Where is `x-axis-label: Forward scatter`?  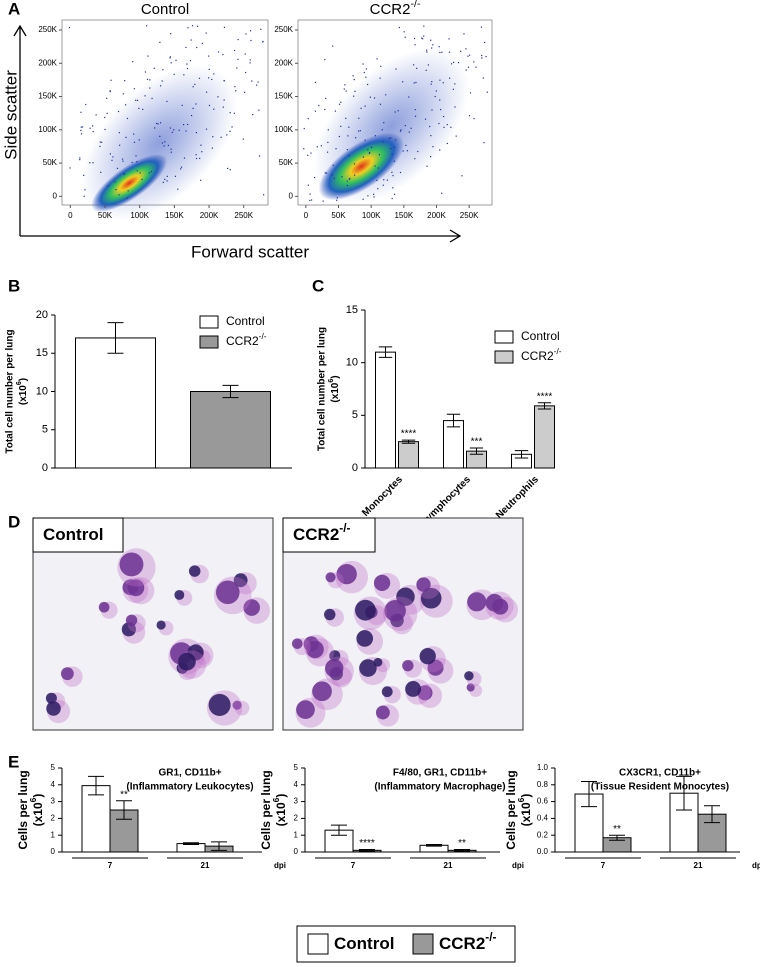 x-axis-label: Forward scatter is located at coordinates (250, 251).